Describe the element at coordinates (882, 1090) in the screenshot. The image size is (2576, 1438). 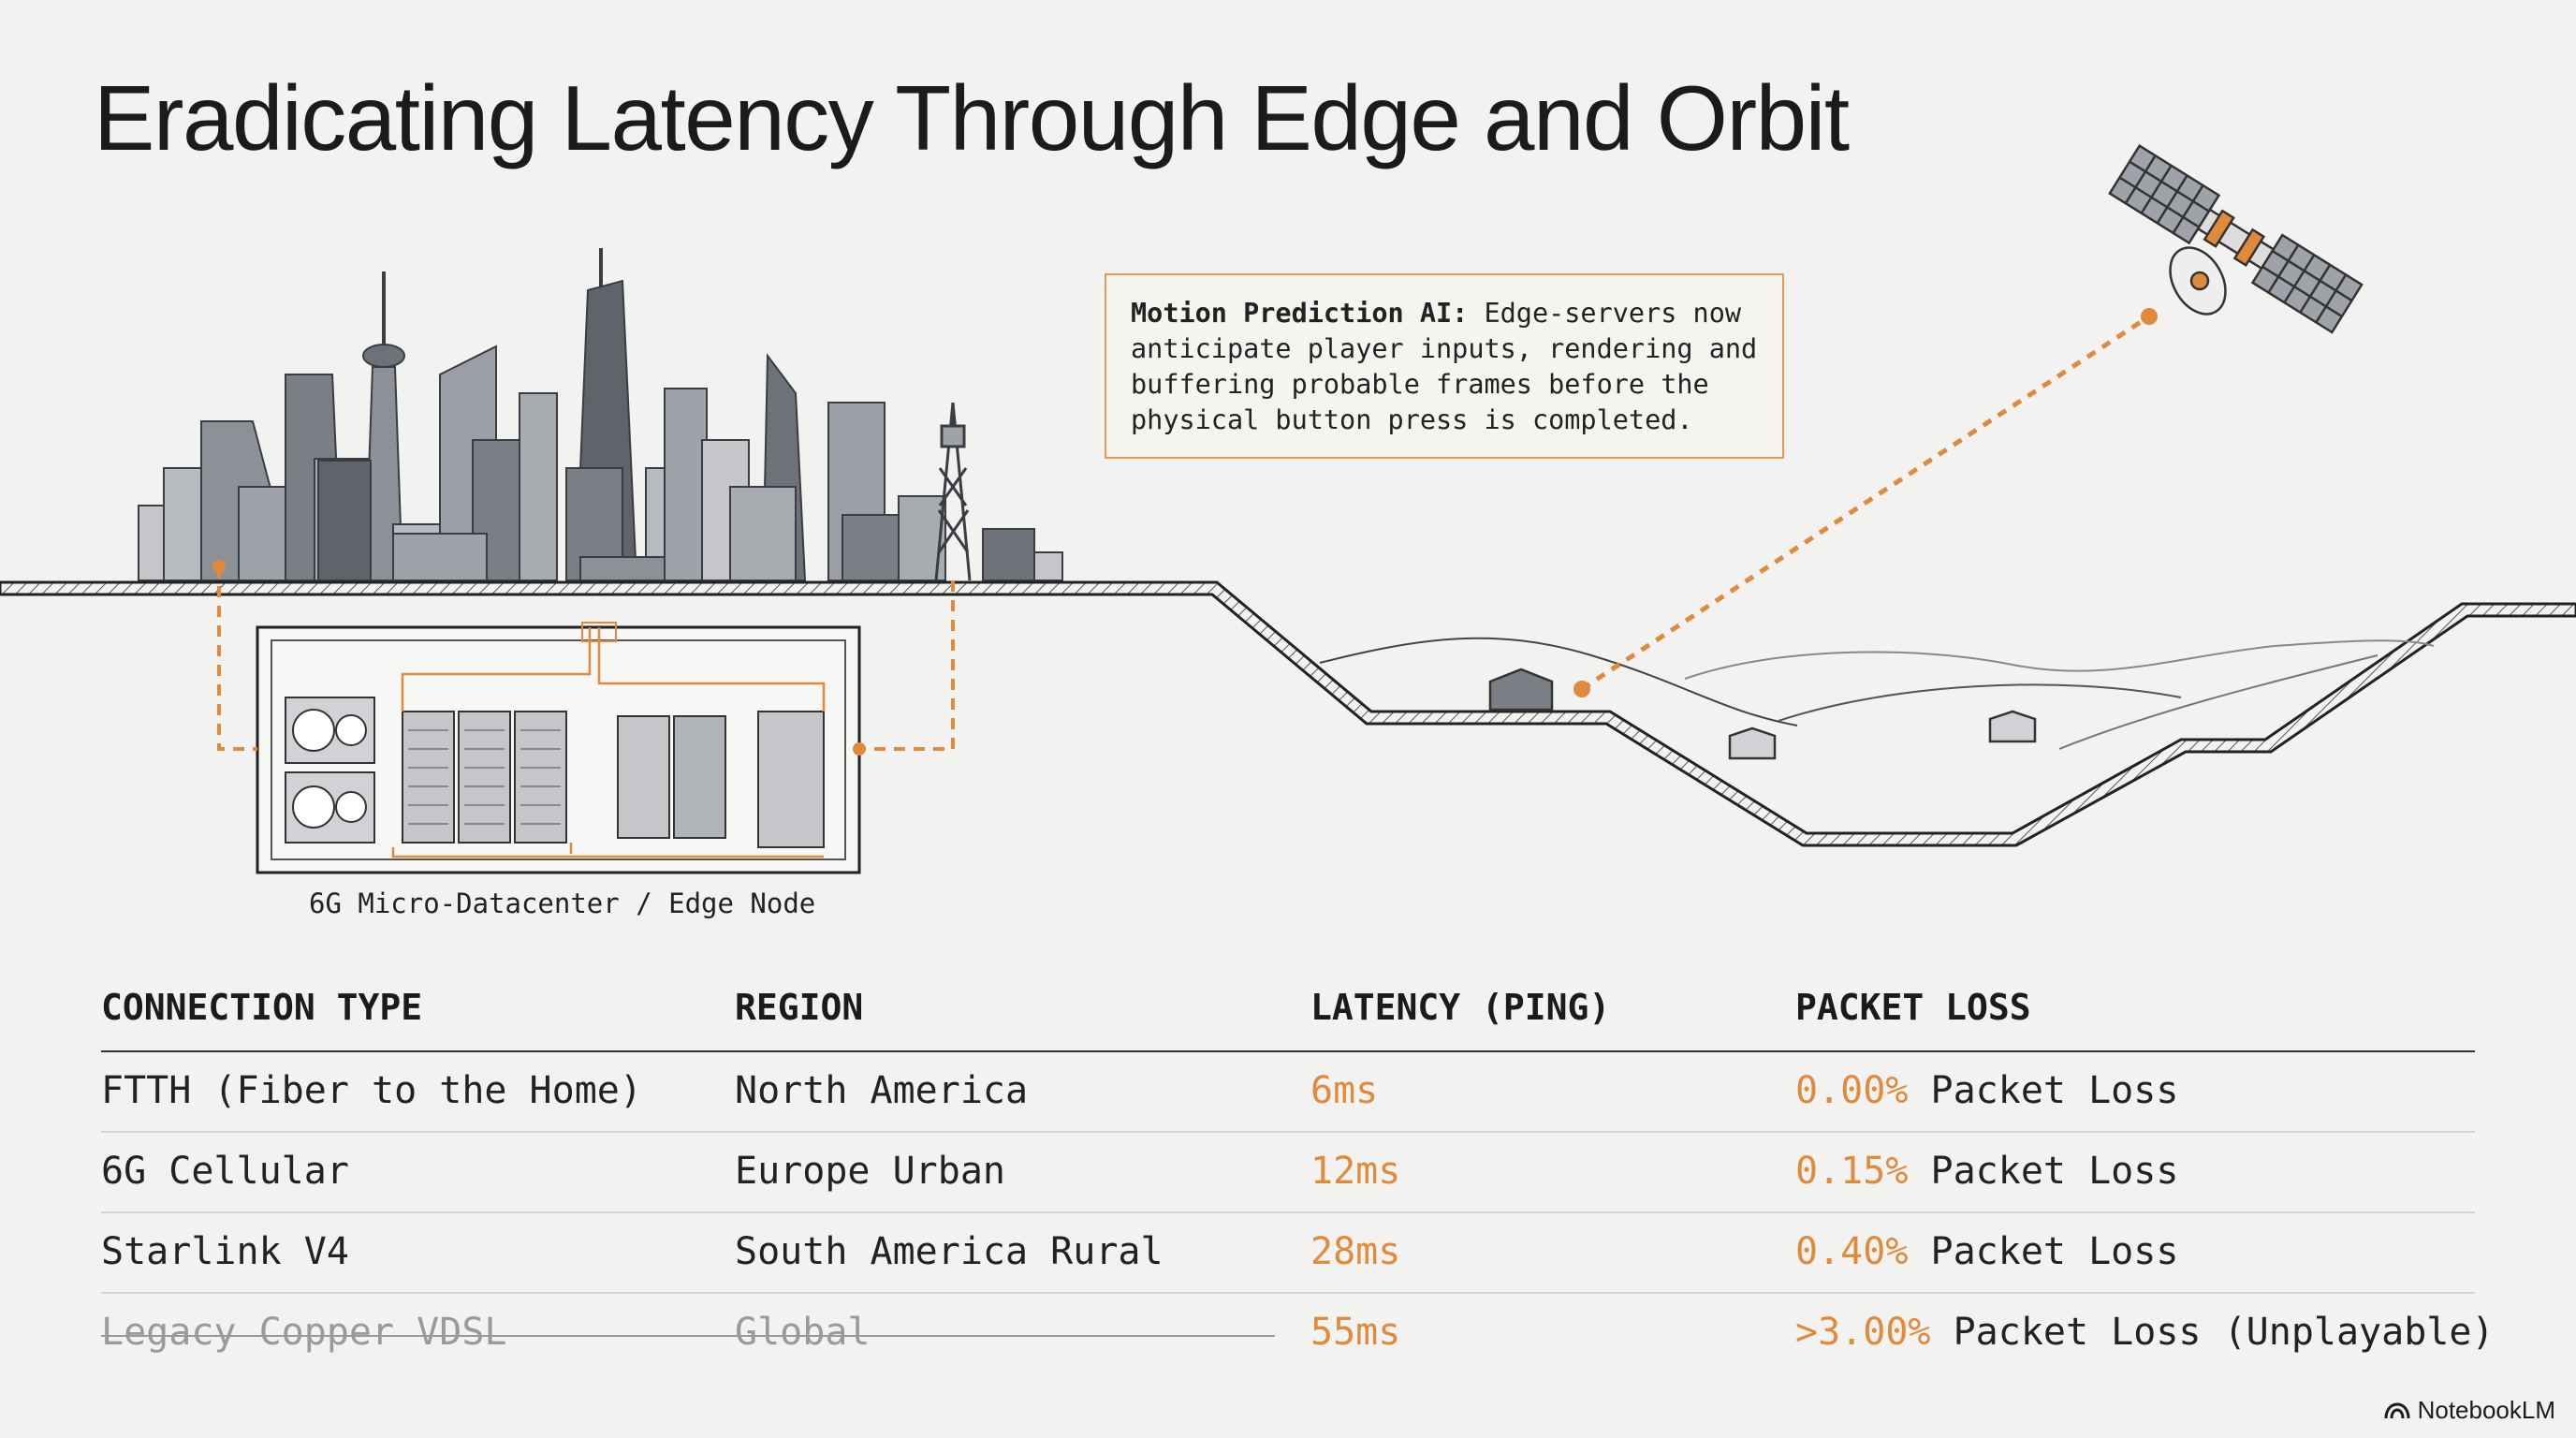
I see `region-cell: North America` at that location.